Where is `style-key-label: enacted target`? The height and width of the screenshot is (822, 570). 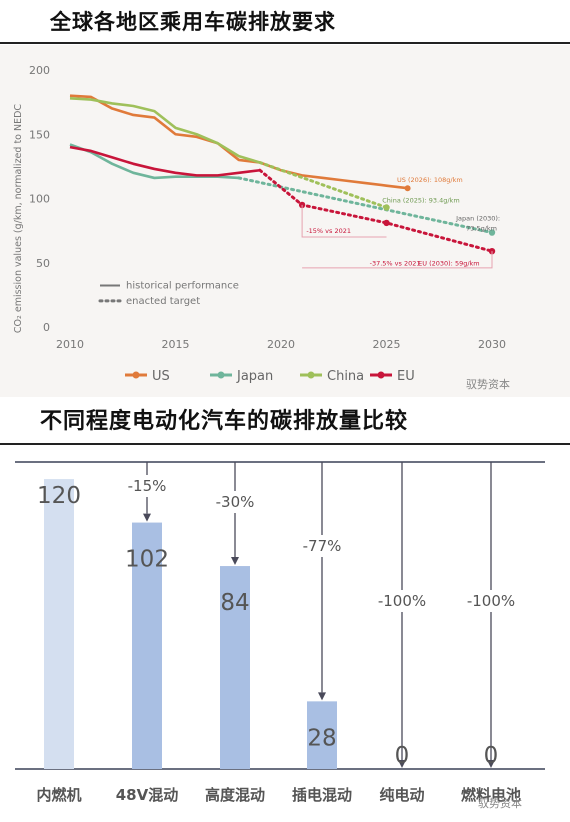 style-key-label: enacted target is located at coordinates (163, 301).